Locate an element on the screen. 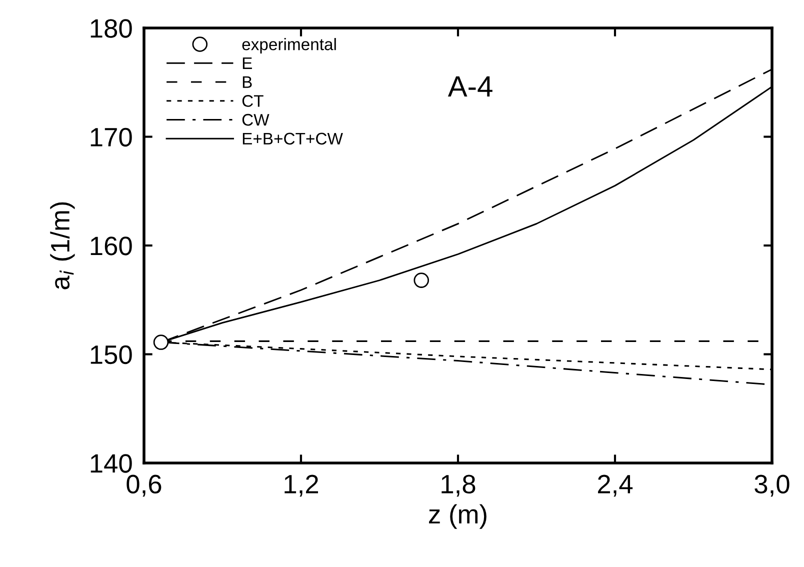 This screenshot has height=567, width=804. legend-label: E is located at coordinates (247, 63).